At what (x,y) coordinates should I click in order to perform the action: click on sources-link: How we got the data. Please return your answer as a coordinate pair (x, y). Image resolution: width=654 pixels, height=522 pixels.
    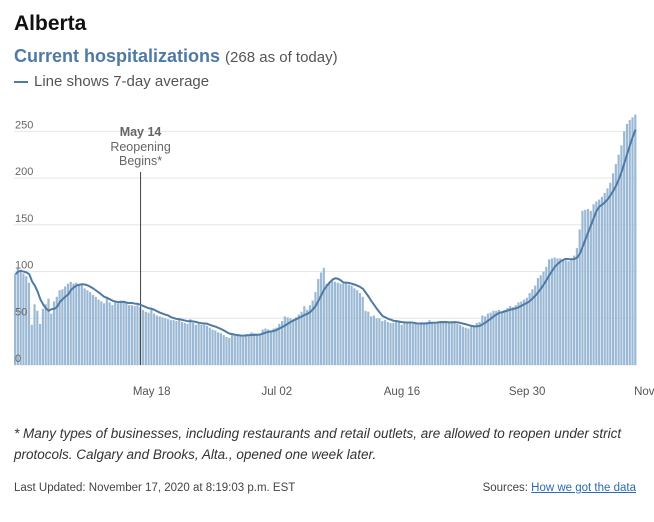
    Looking at the image, I should click on (583, 488).